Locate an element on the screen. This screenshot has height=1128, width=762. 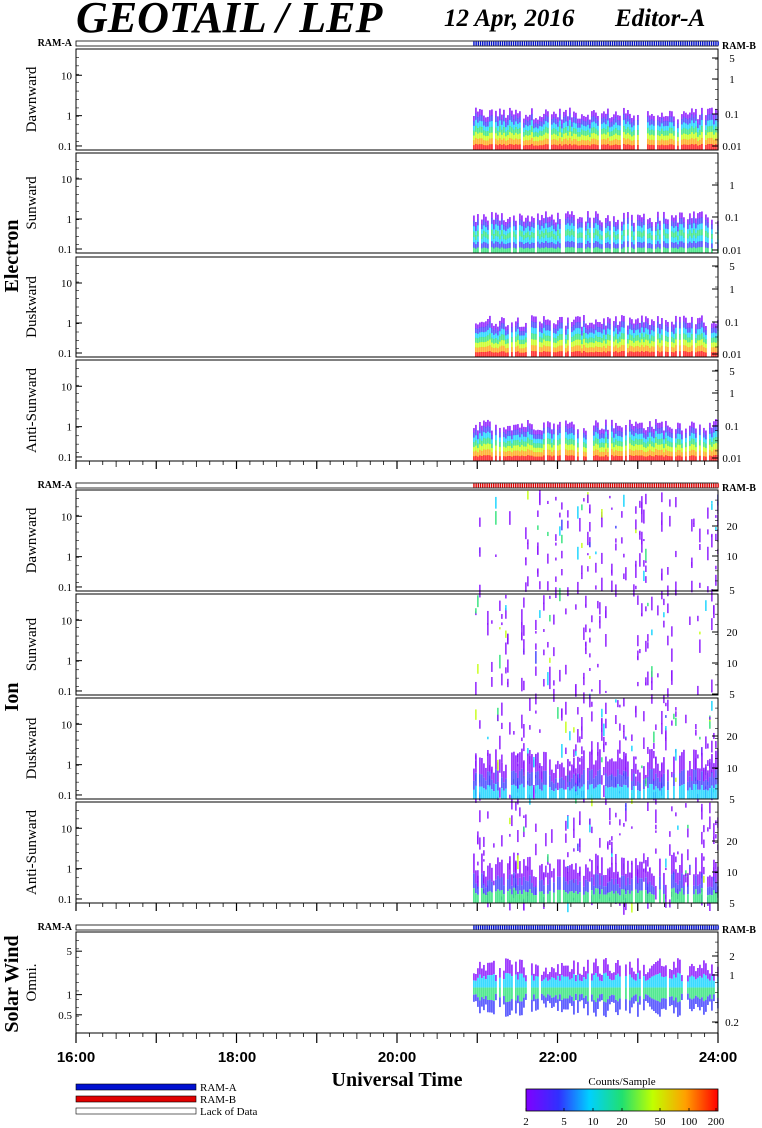
ram-status-bar: RAM-A RAM-B is located at coordinates (397, 45).